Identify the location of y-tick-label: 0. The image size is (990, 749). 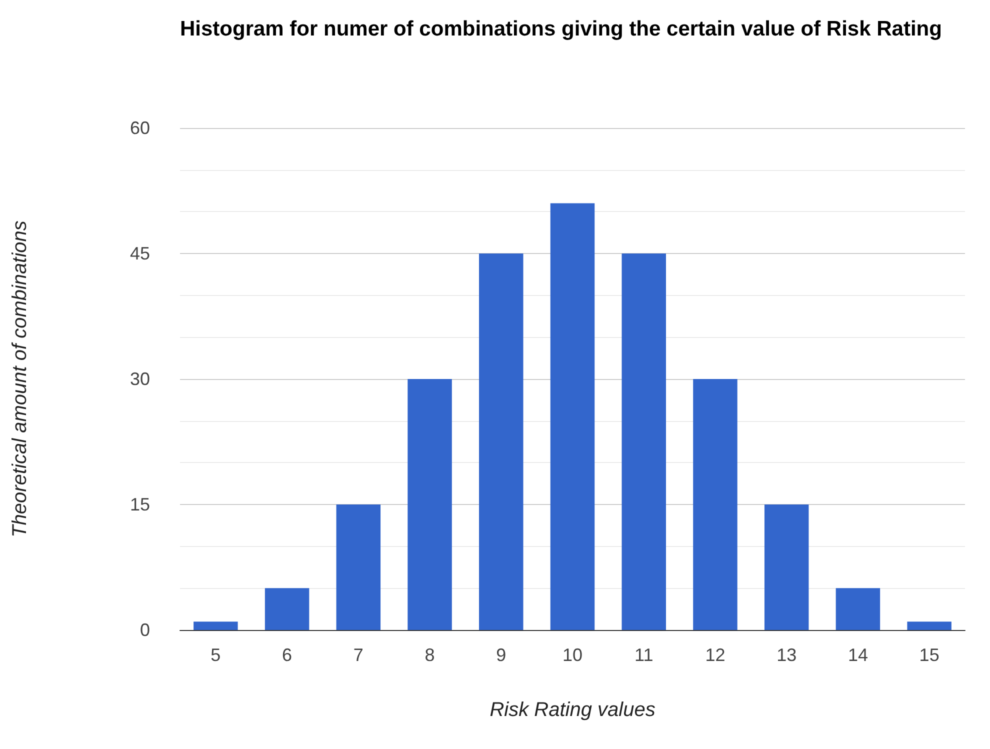
(145, 630).